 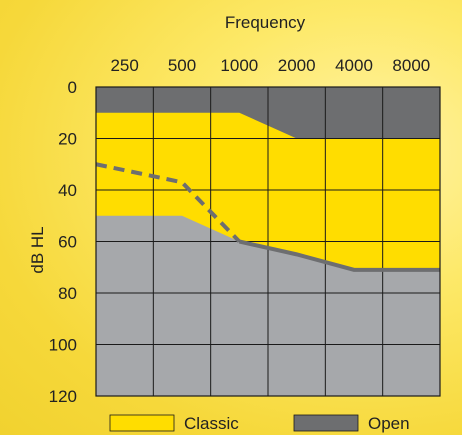 What do you see at coordinates (37, 249) in the screenshot?
I see `y-axis-label: dB HL` at bounding box center [37, 249].